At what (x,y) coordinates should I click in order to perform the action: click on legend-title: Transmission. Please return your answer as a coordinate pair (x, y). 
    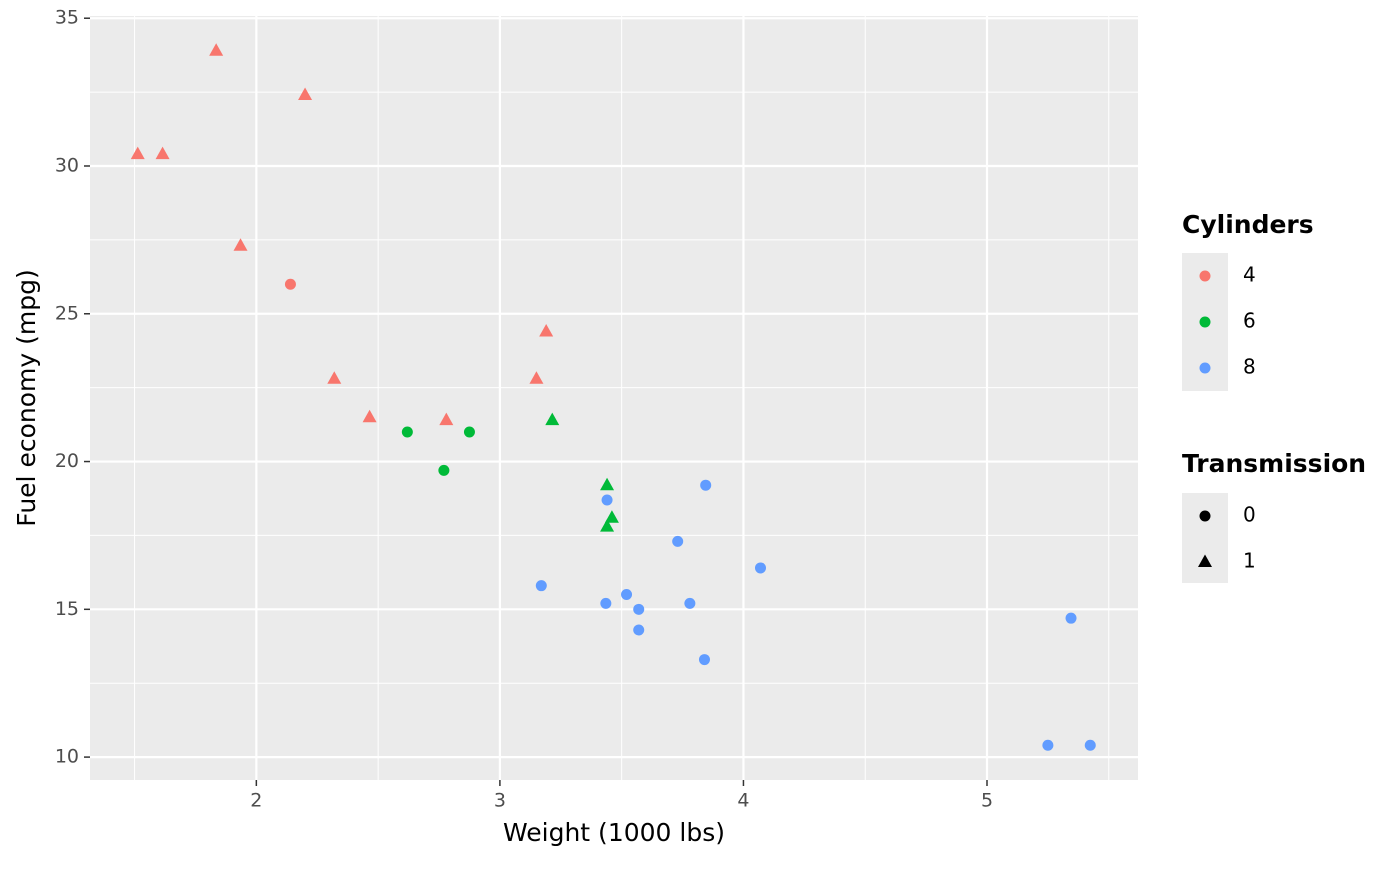
    Looking at the image, I should click on (1274, 463).